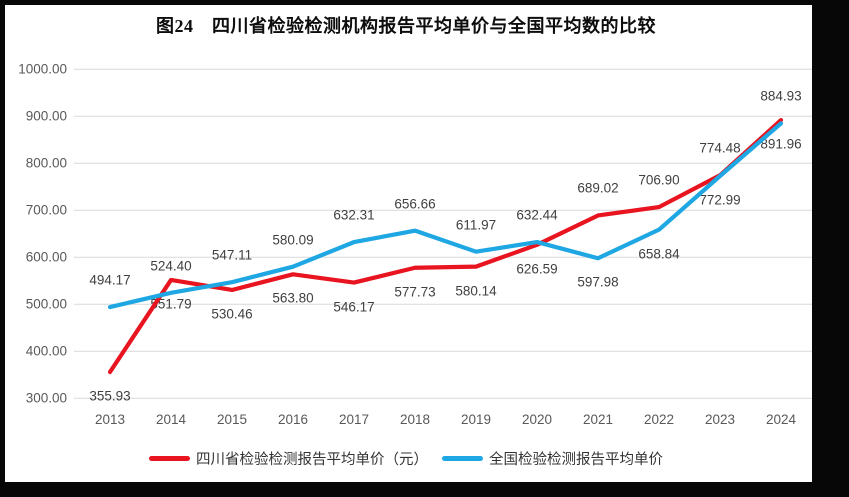 The height and width of the screenshot is (497, 849). Describe the element at coordinates (476, 291) in the screenshot. I see `data-label: 580.14` at that location.